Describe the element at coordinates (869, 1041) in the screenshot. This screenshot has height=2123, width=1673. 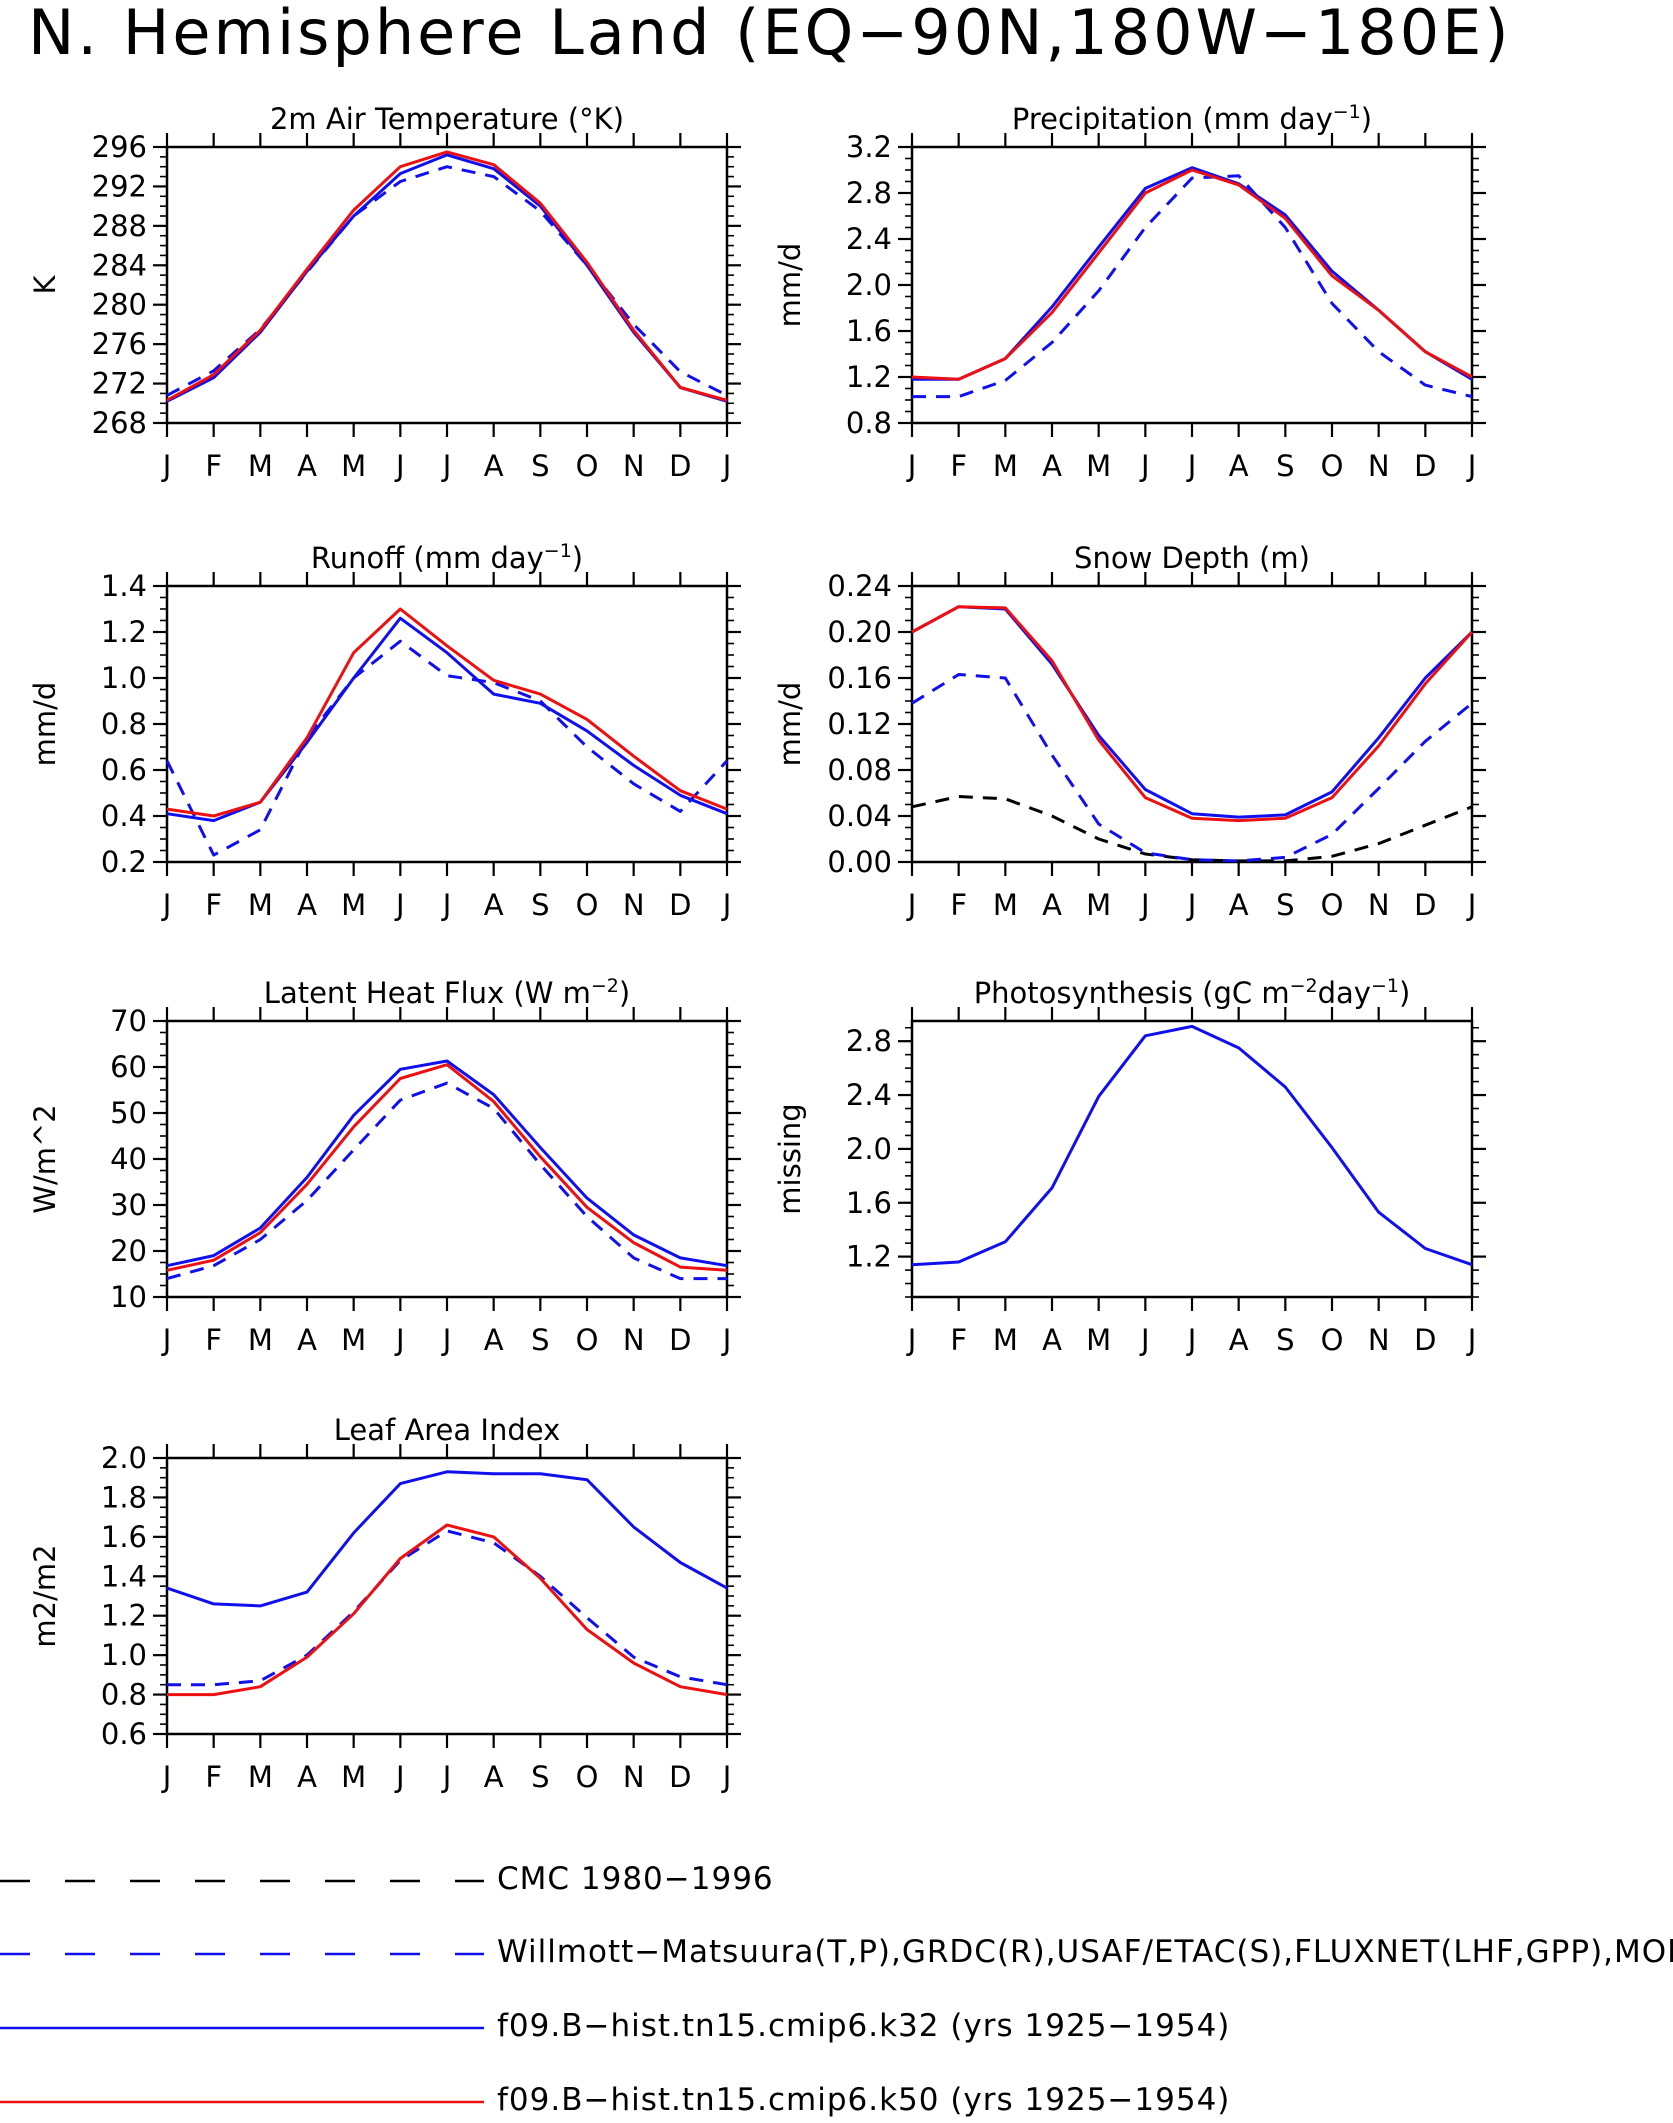
I see `y-tick-label: 2.8` at that location.